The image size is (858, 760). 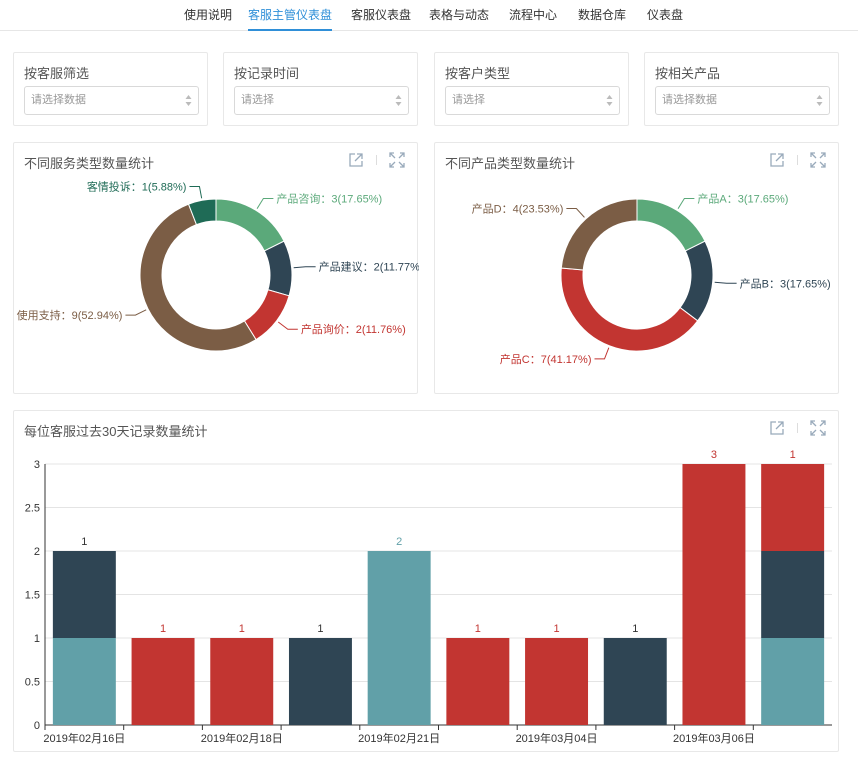 I want to click on filter-time-select: 请选择, so click(x=321, y=100).